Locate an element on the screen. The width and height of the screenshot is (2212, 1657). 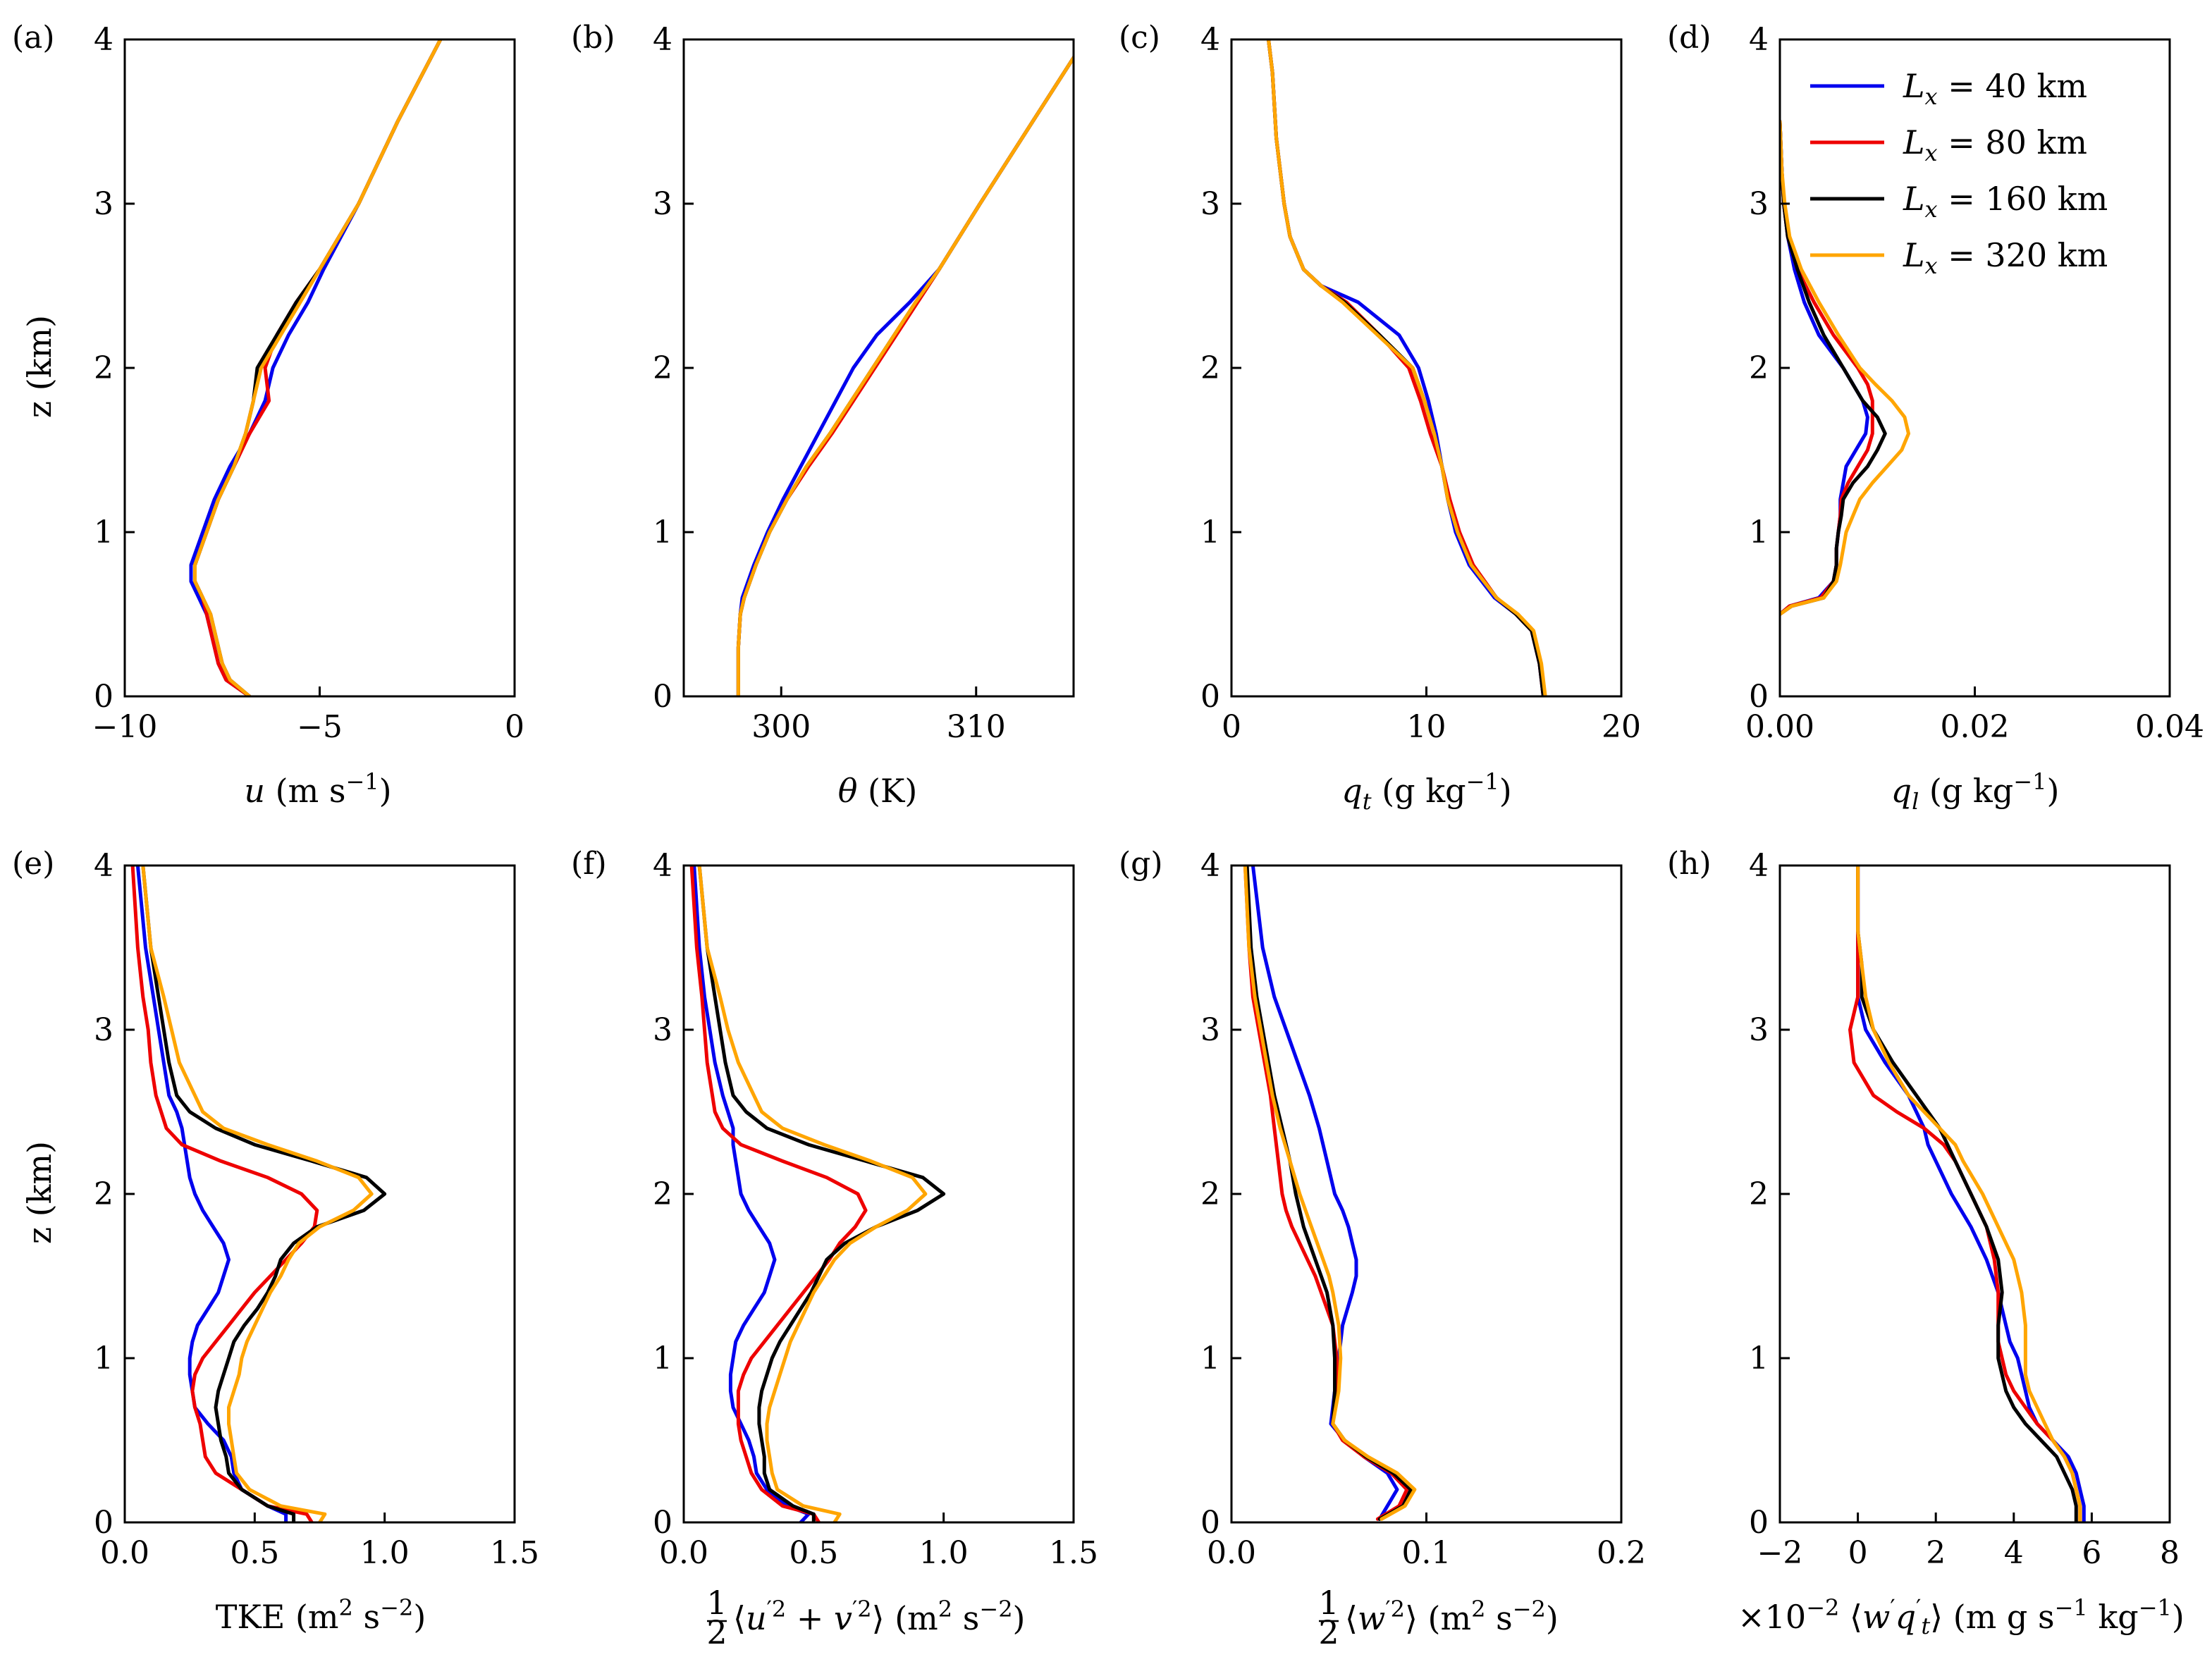
ytick-label-b-1: 1 is located at coordinates (662, 532).